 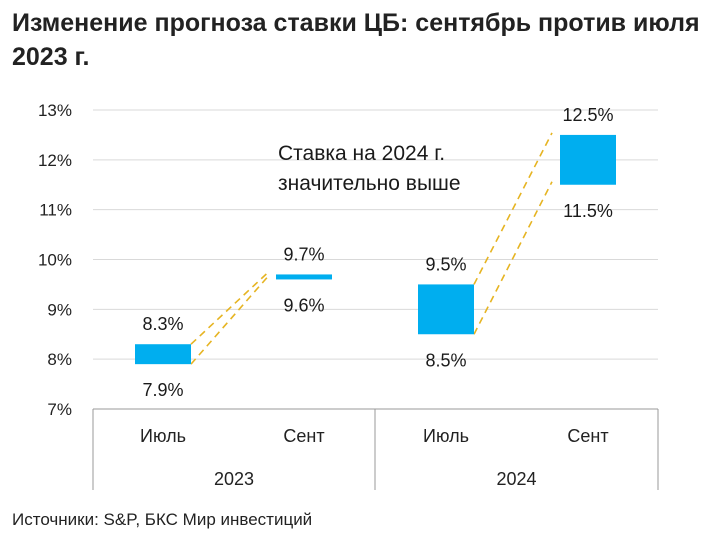 I want to click on chart-annotation: Ставка на 2024 г. значительно выше, so click(x=369, y=168).